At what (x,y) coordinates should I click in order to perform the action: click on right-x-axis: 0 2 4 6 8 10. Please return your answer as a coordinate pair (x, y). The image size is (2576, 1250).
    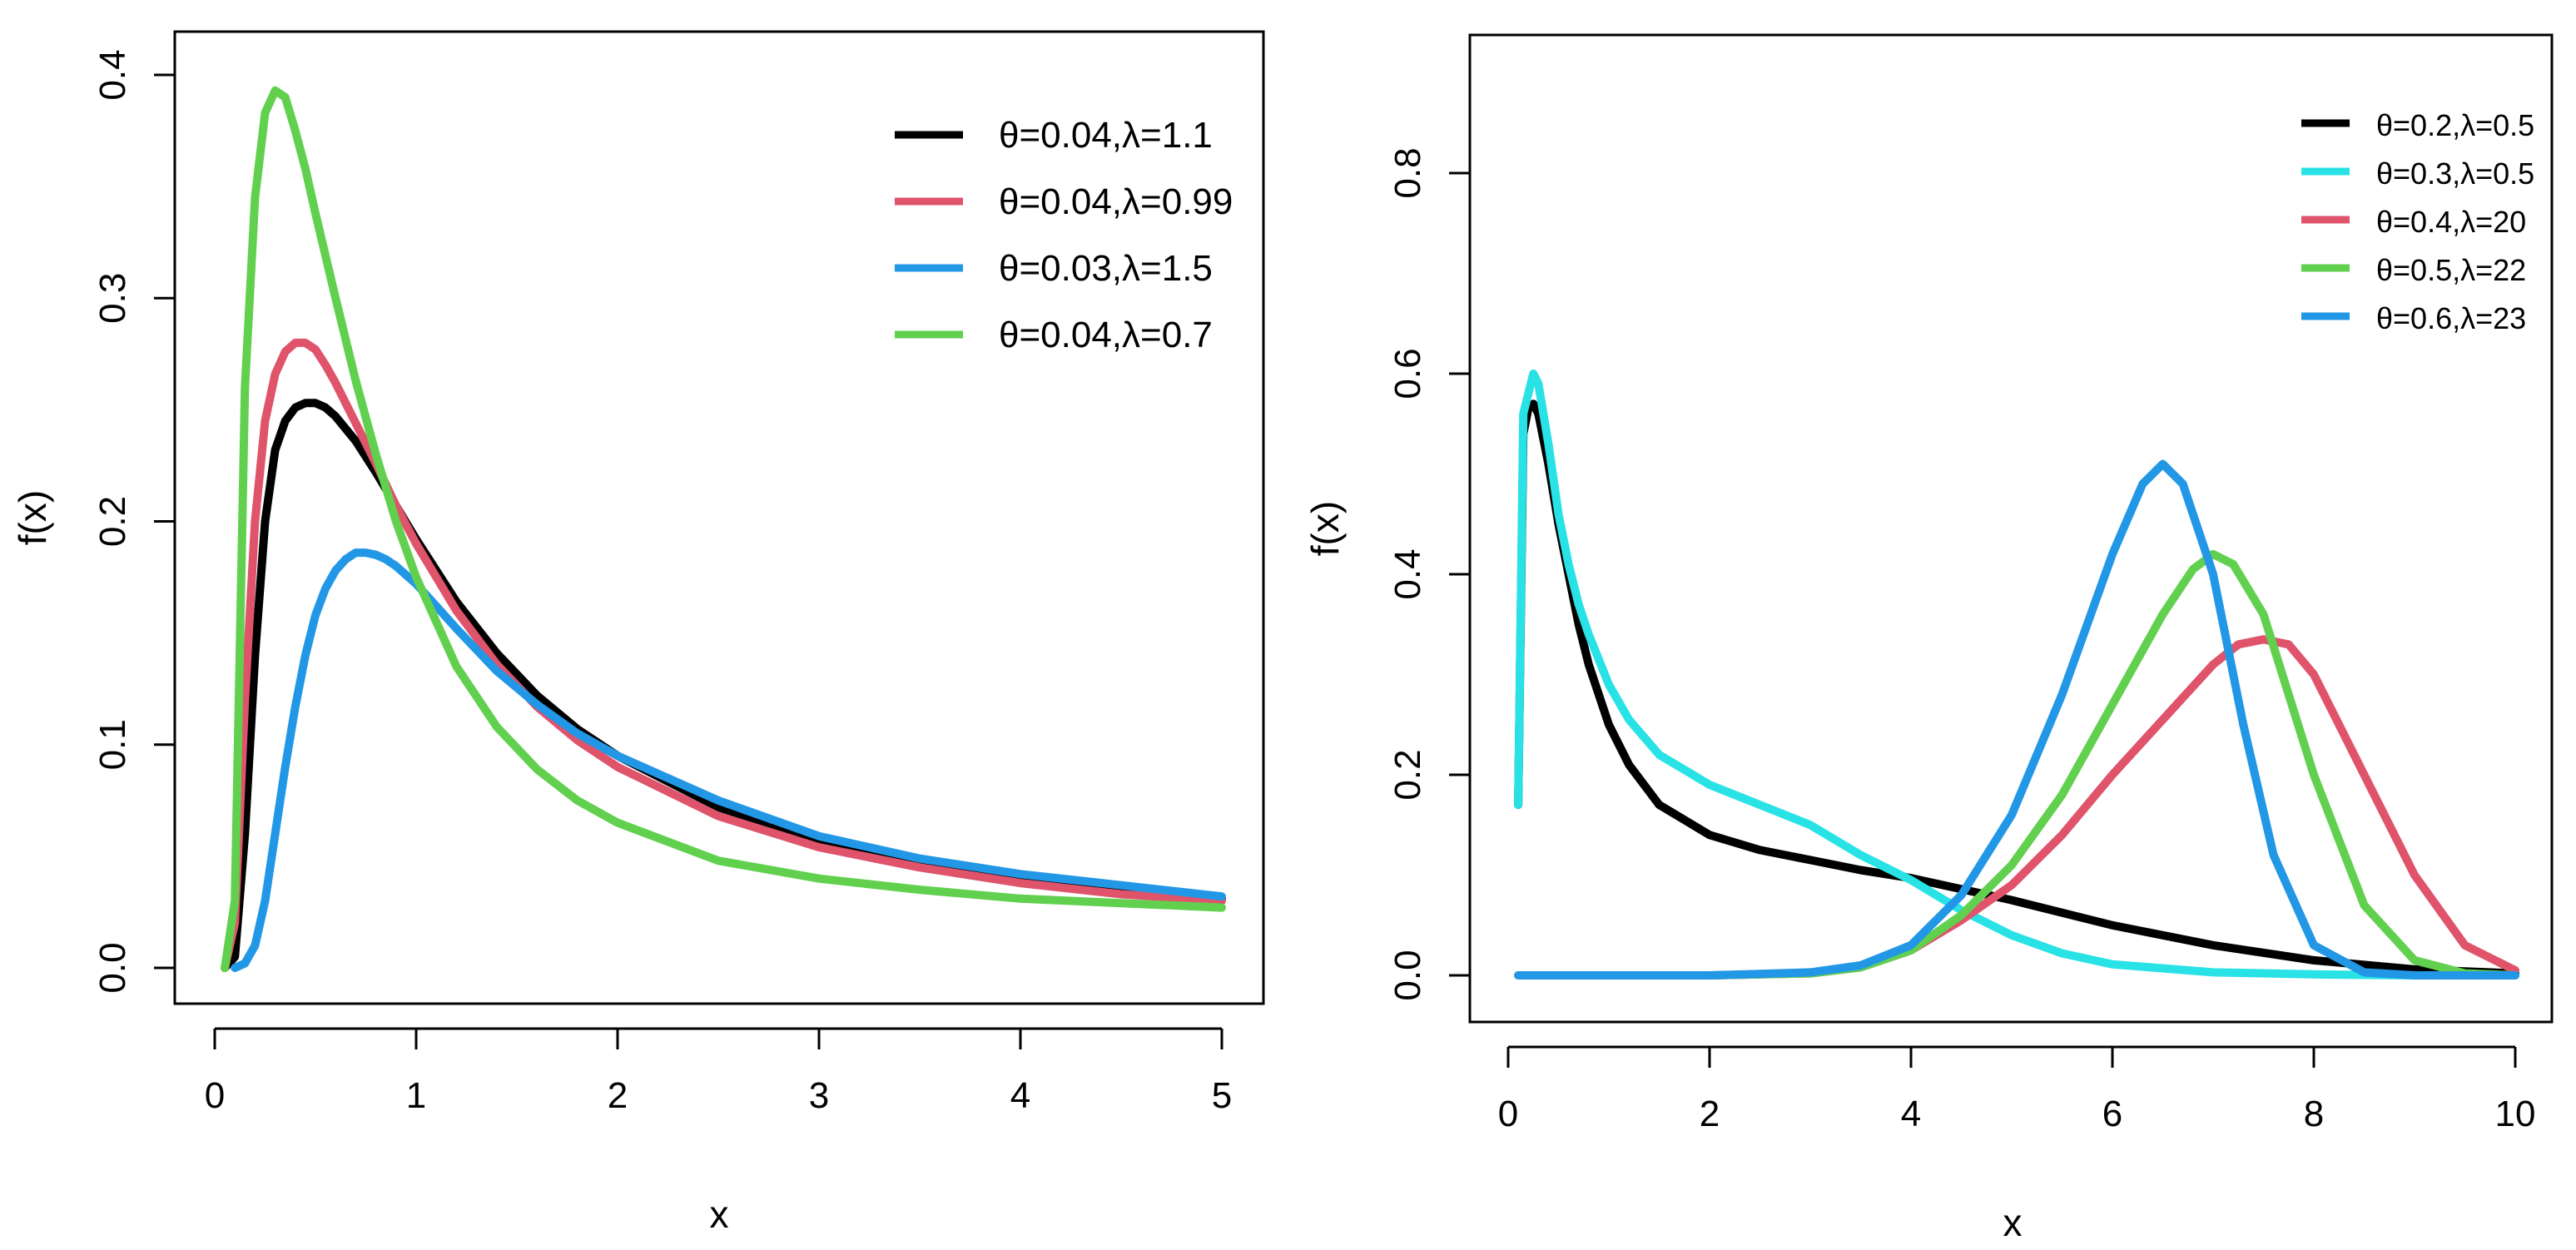
    Looking at the image, I should click on (2017, 1089).